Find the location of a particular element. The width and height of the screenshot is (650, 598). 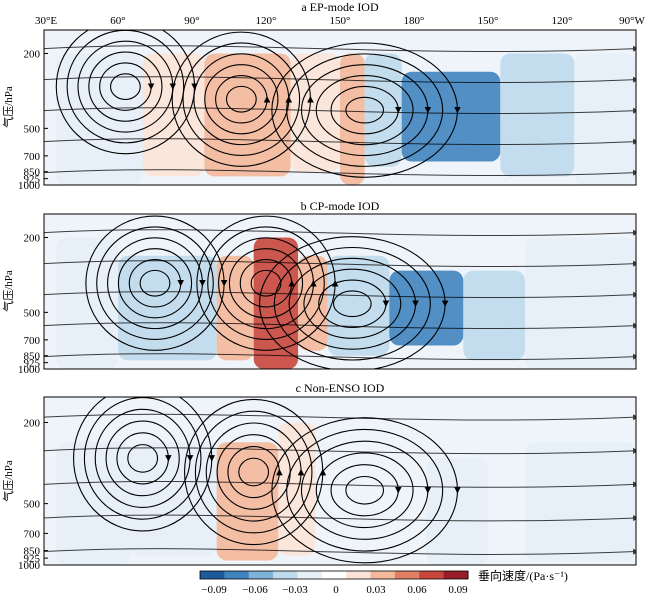

colorbar-swatches is located at coordinates (334, 575).